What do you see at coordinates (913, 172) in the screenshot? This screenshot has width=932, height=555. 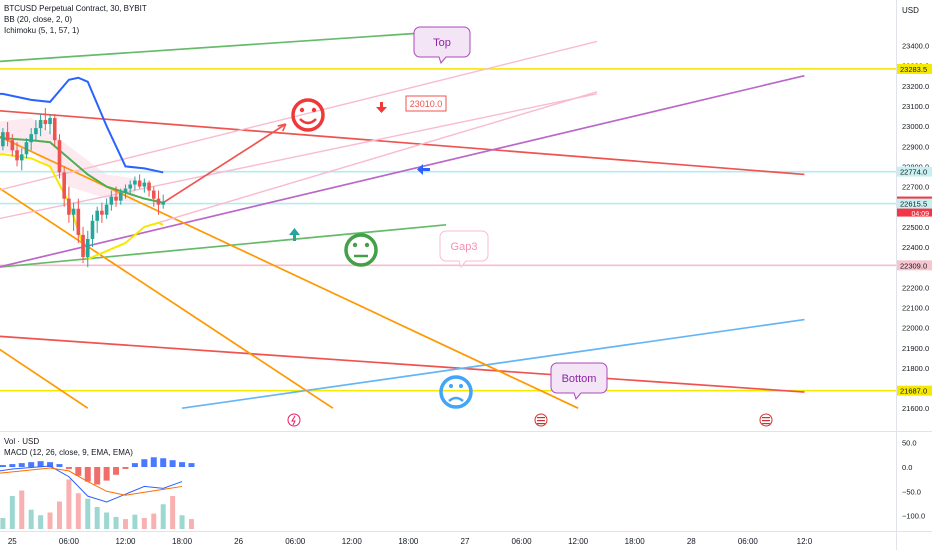 I see `price-label-text: 22774.0` at bounding box center [913, 172].